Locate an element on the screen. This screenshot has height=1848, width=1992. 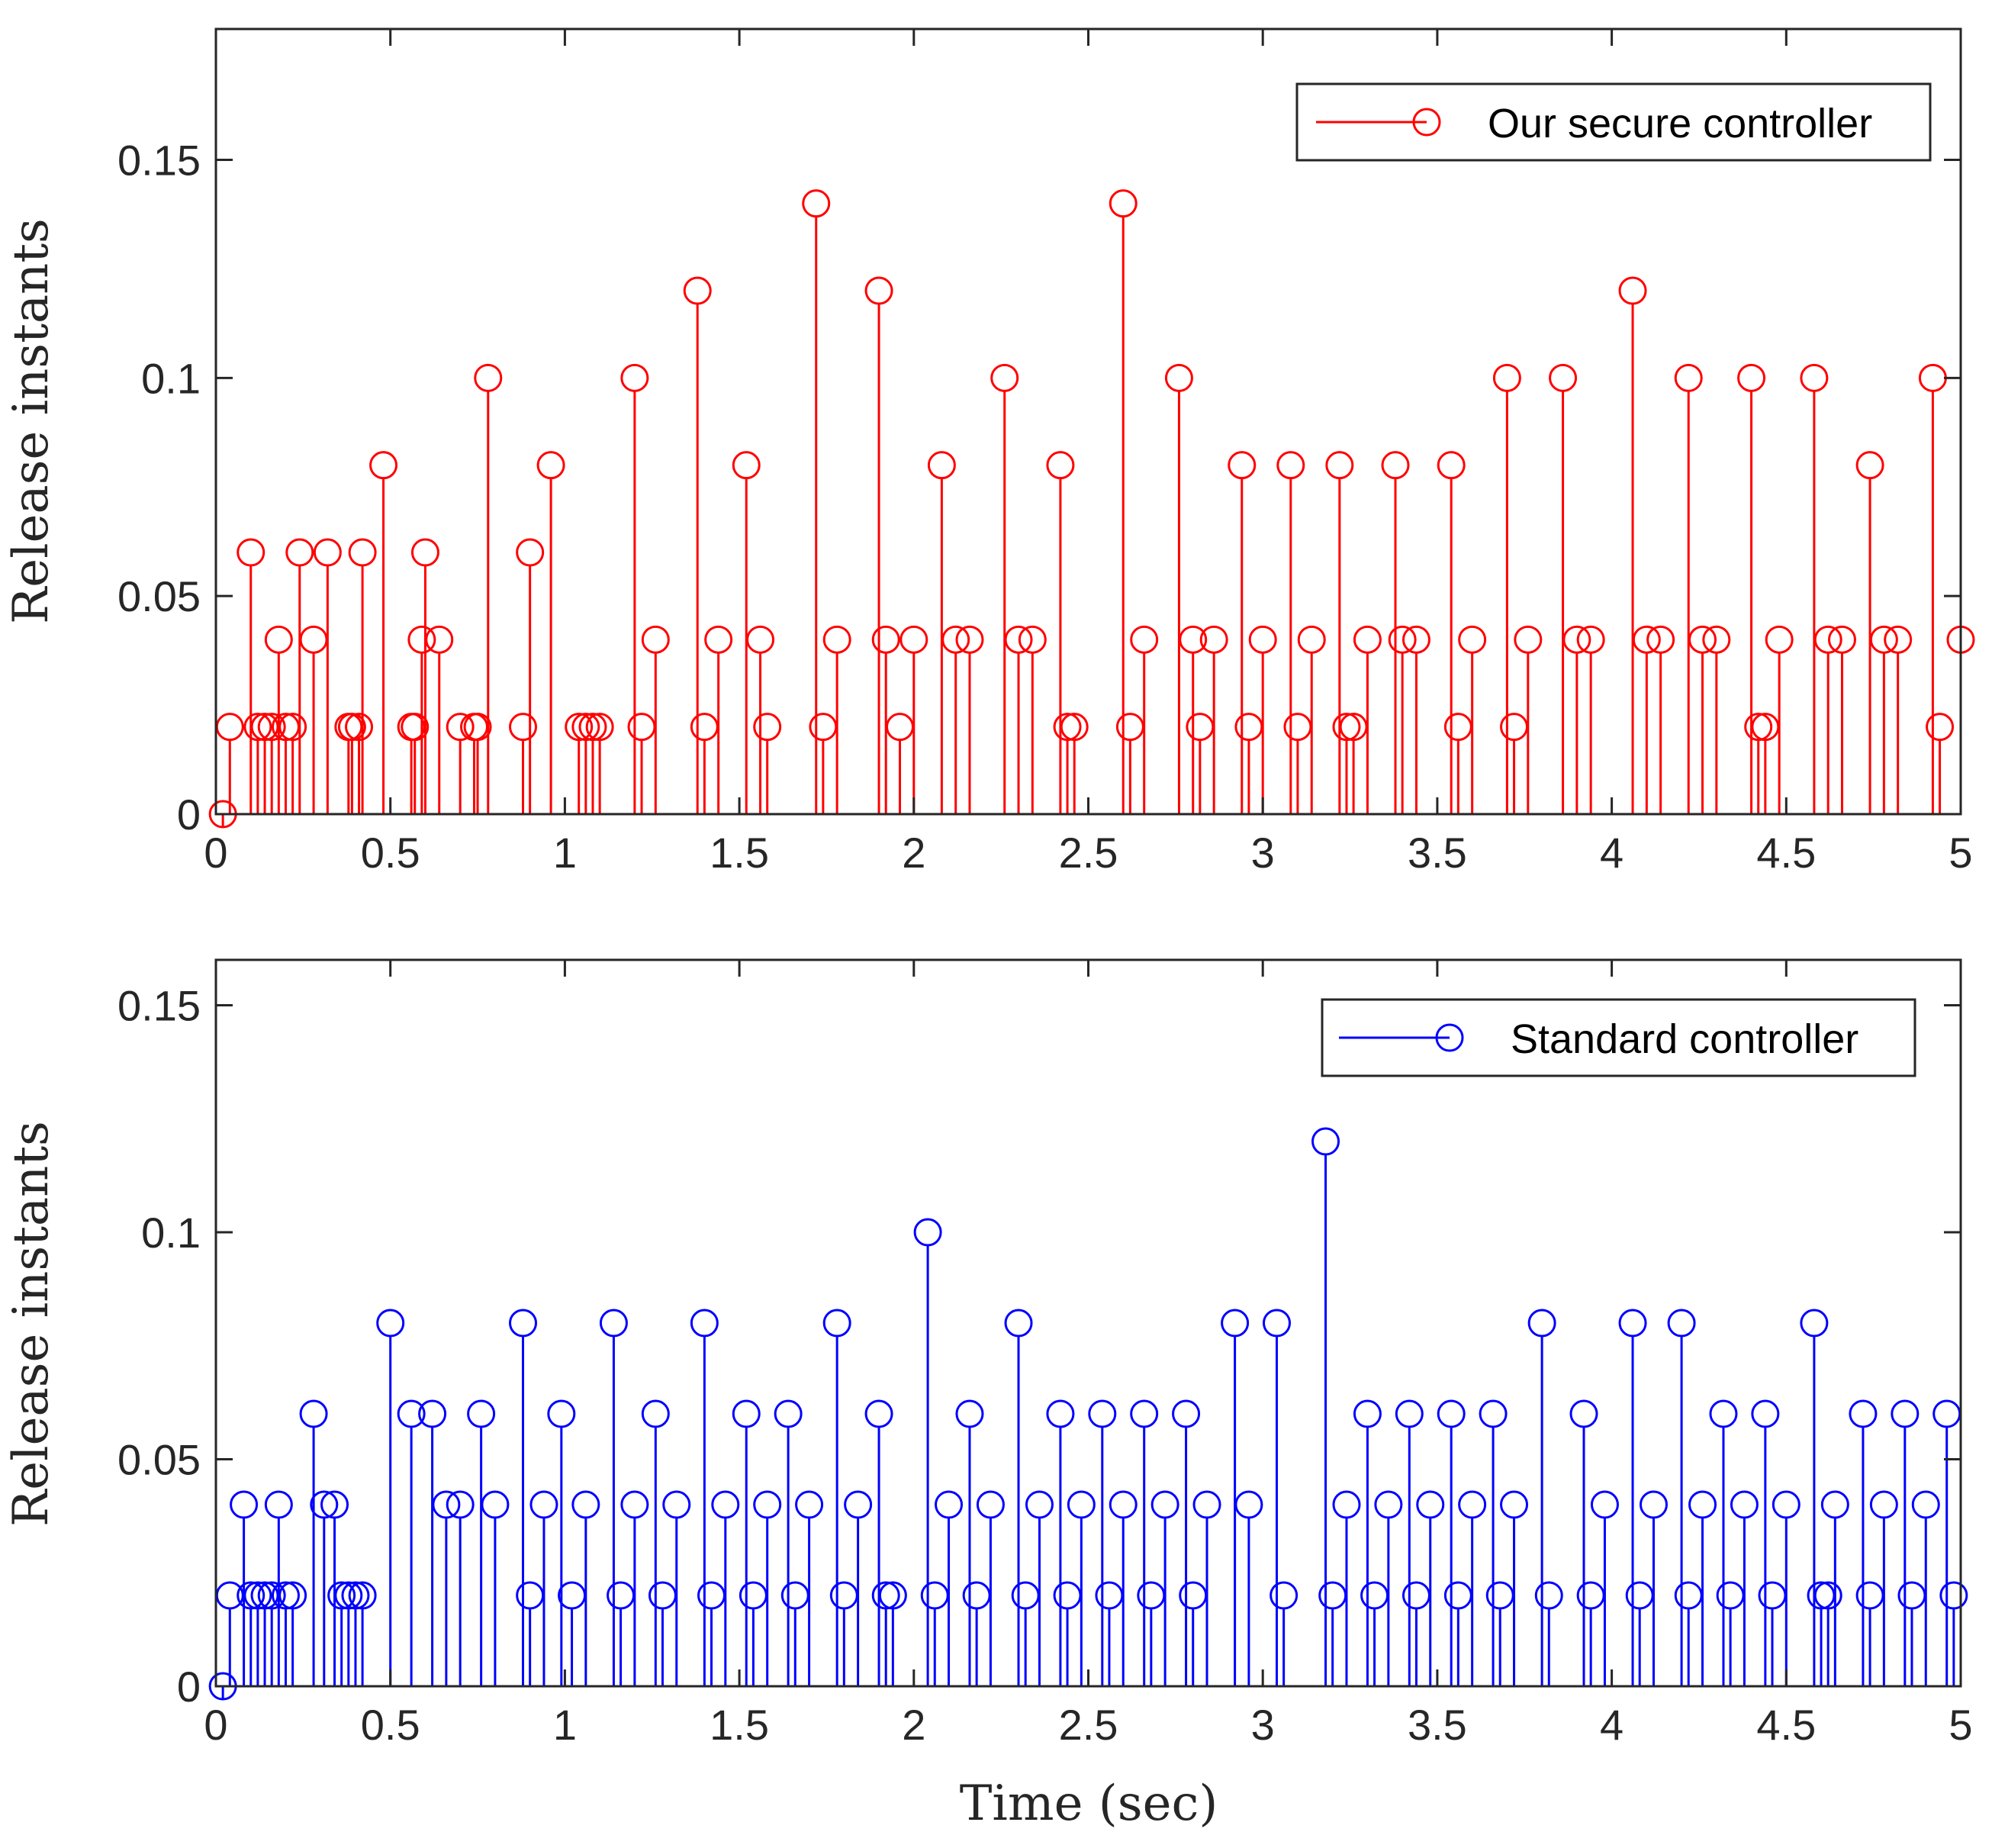
bottom-ytick-label: 0 is located at coordinates (189, 1687).